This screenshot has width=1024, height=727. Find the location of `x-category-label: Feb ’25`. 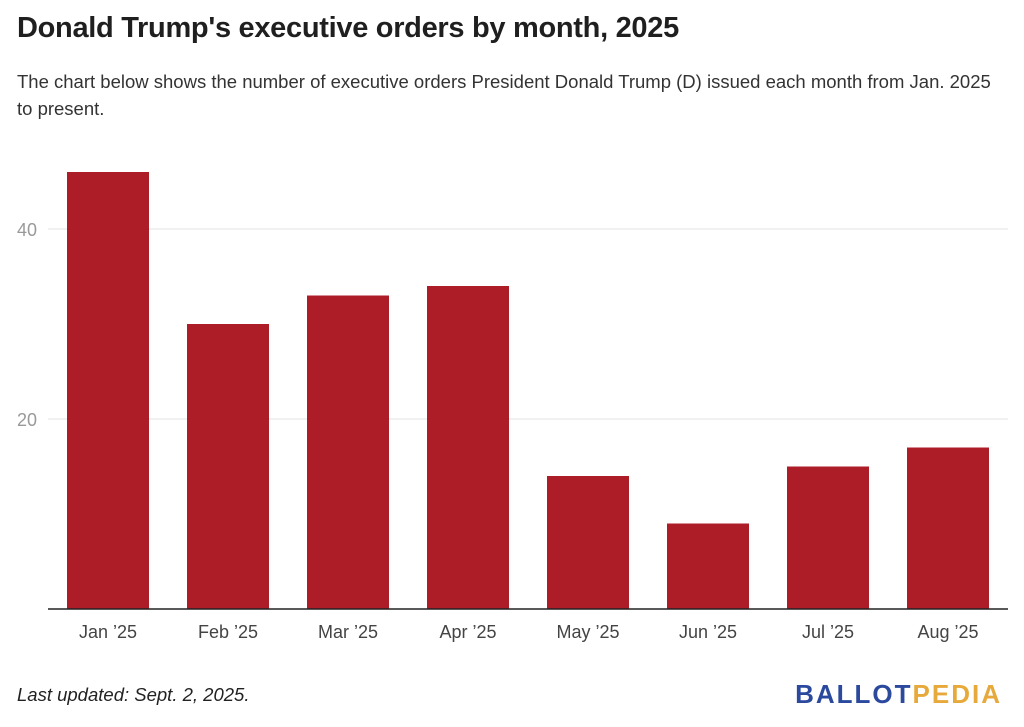

x-category-label: Feb ’25 is located at coordinates (228, 632).